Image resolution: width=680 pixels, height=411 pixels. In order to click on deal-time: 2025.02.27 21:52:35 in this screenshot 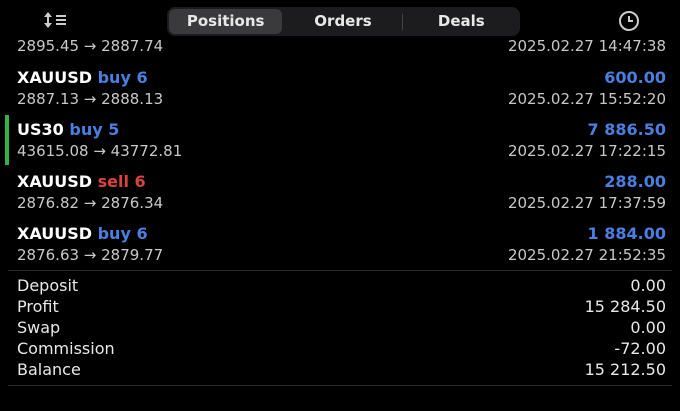, I will do `click(586, 255)`.